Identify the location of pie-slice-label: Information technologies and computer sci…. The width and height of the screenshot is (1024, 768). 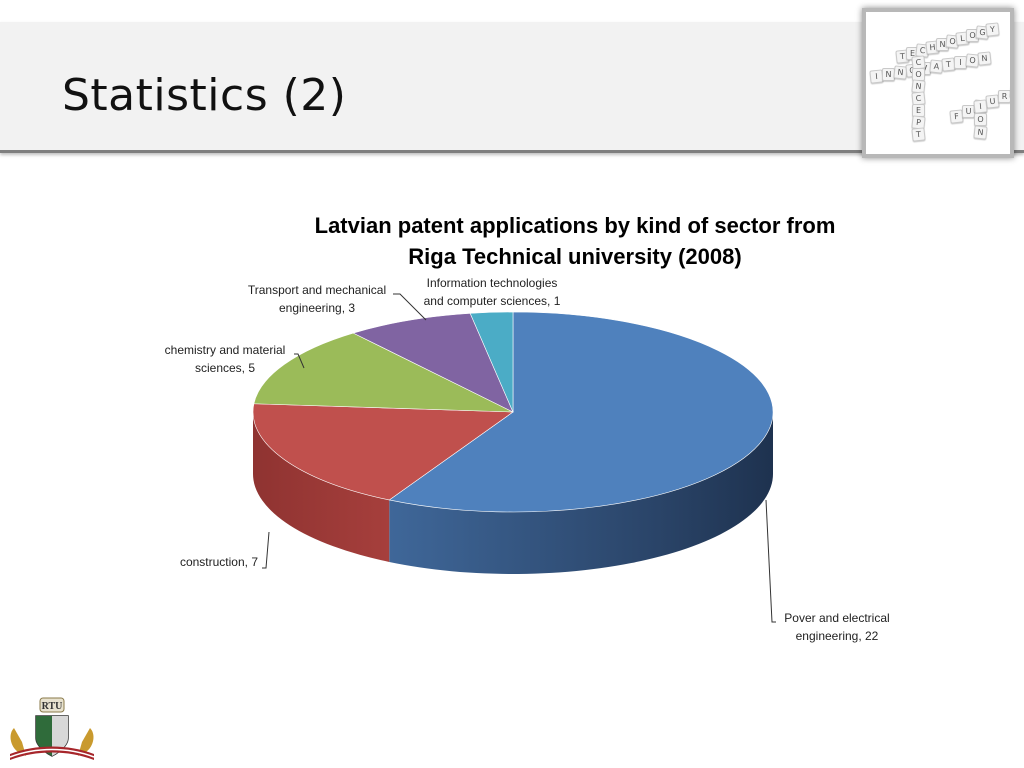
(492, 292).